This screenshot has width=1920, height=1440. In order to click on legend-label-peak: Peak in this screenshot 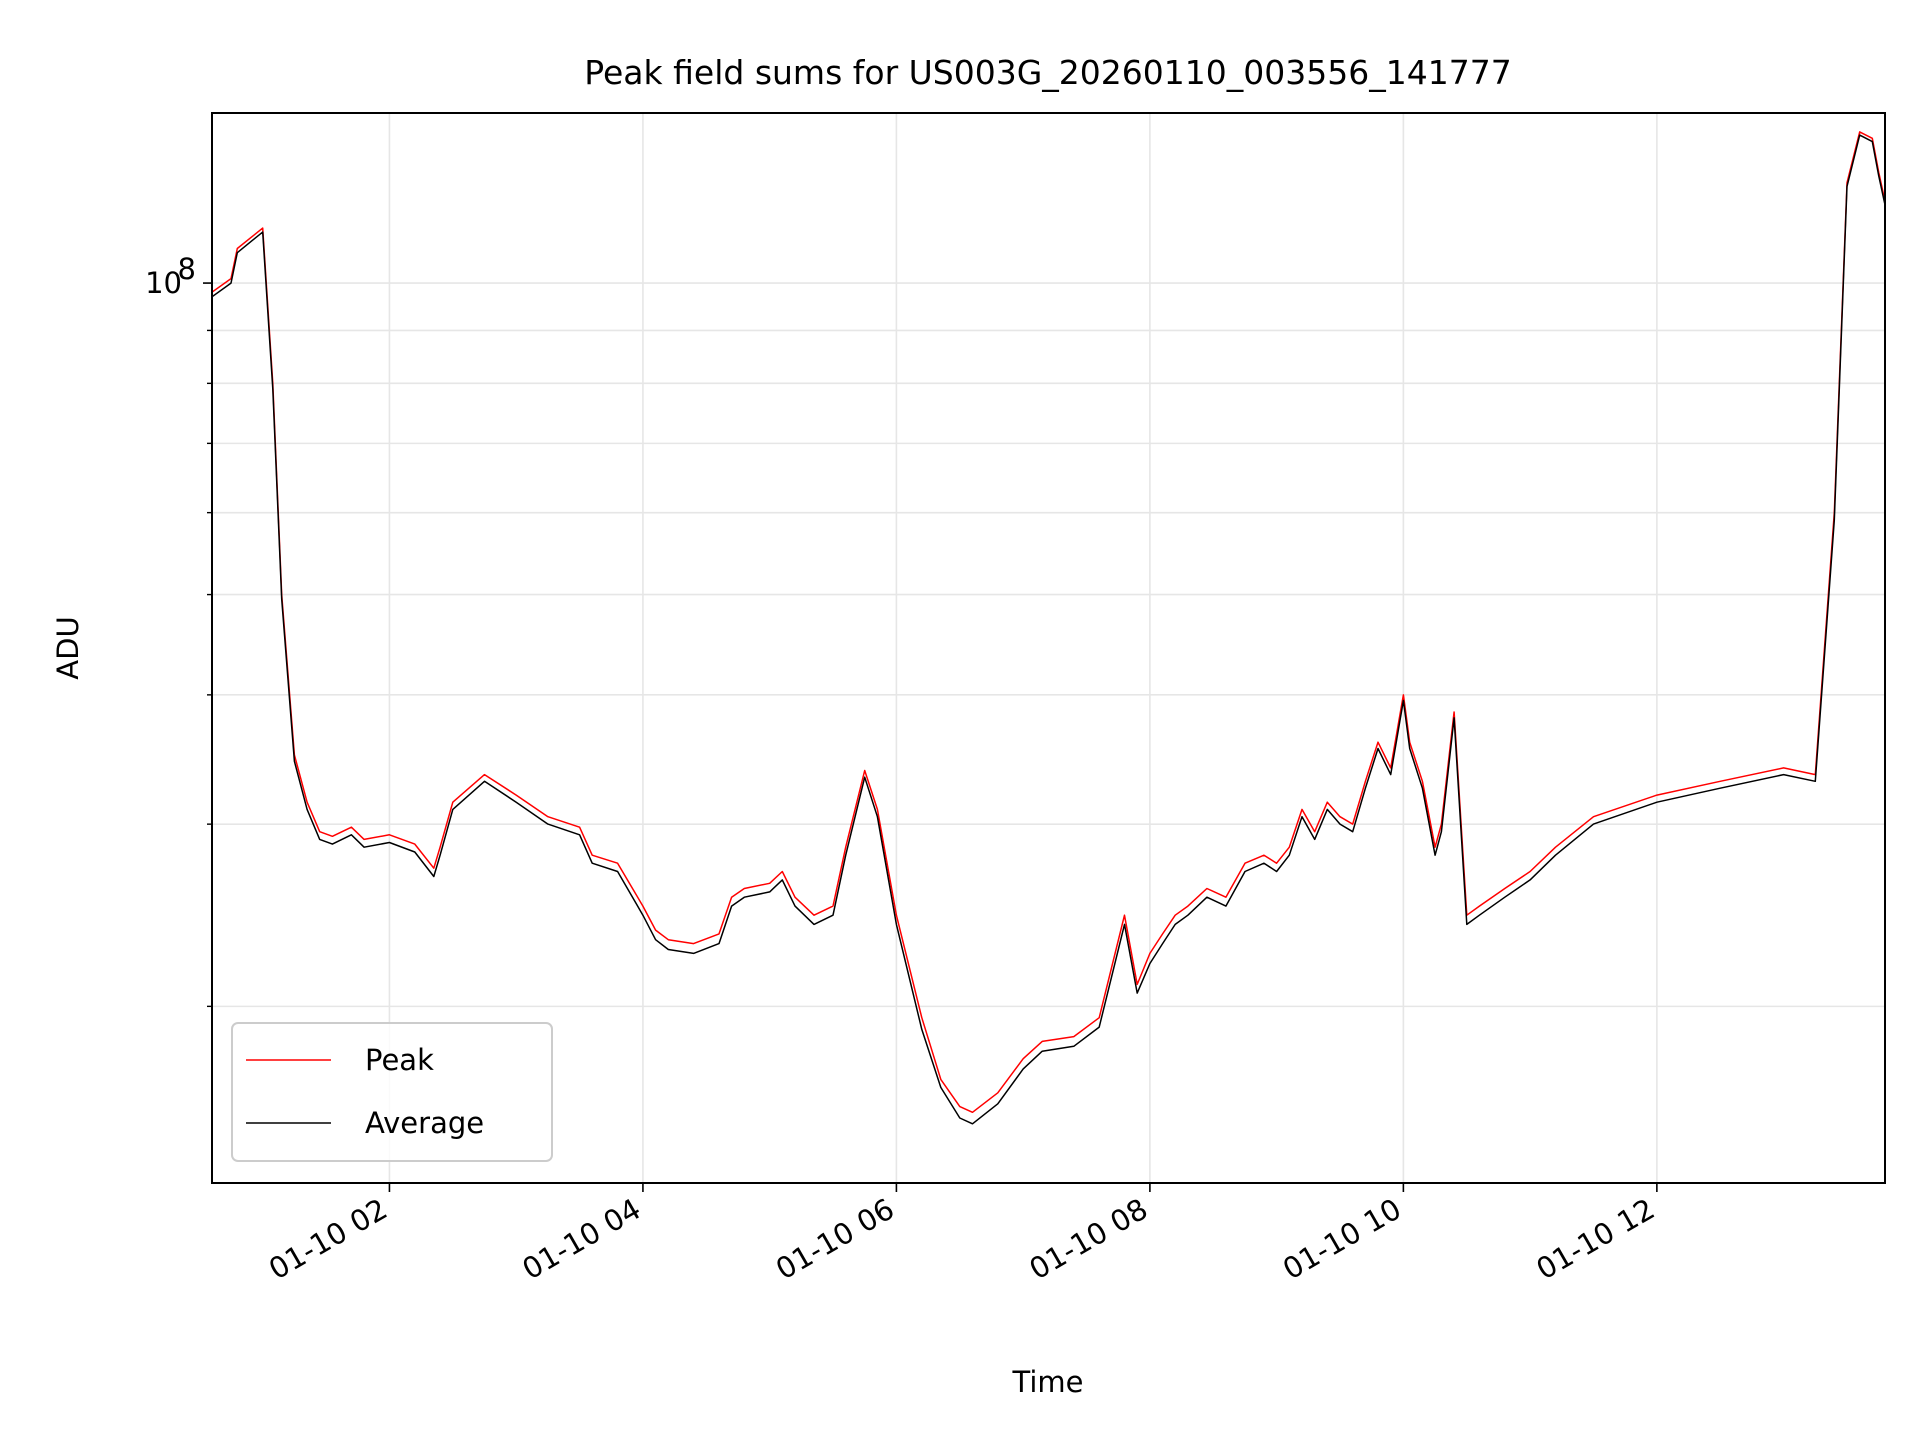, I will do `click(399, 1060)`.